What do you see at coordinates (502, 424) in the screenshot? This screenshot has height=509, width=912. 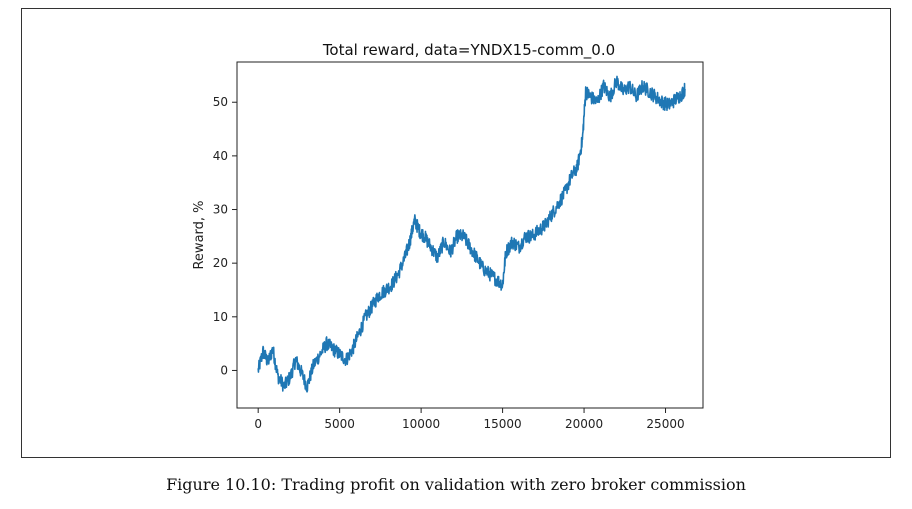 I see `x-tick-label: 15000` at bounding box center [502, 424].